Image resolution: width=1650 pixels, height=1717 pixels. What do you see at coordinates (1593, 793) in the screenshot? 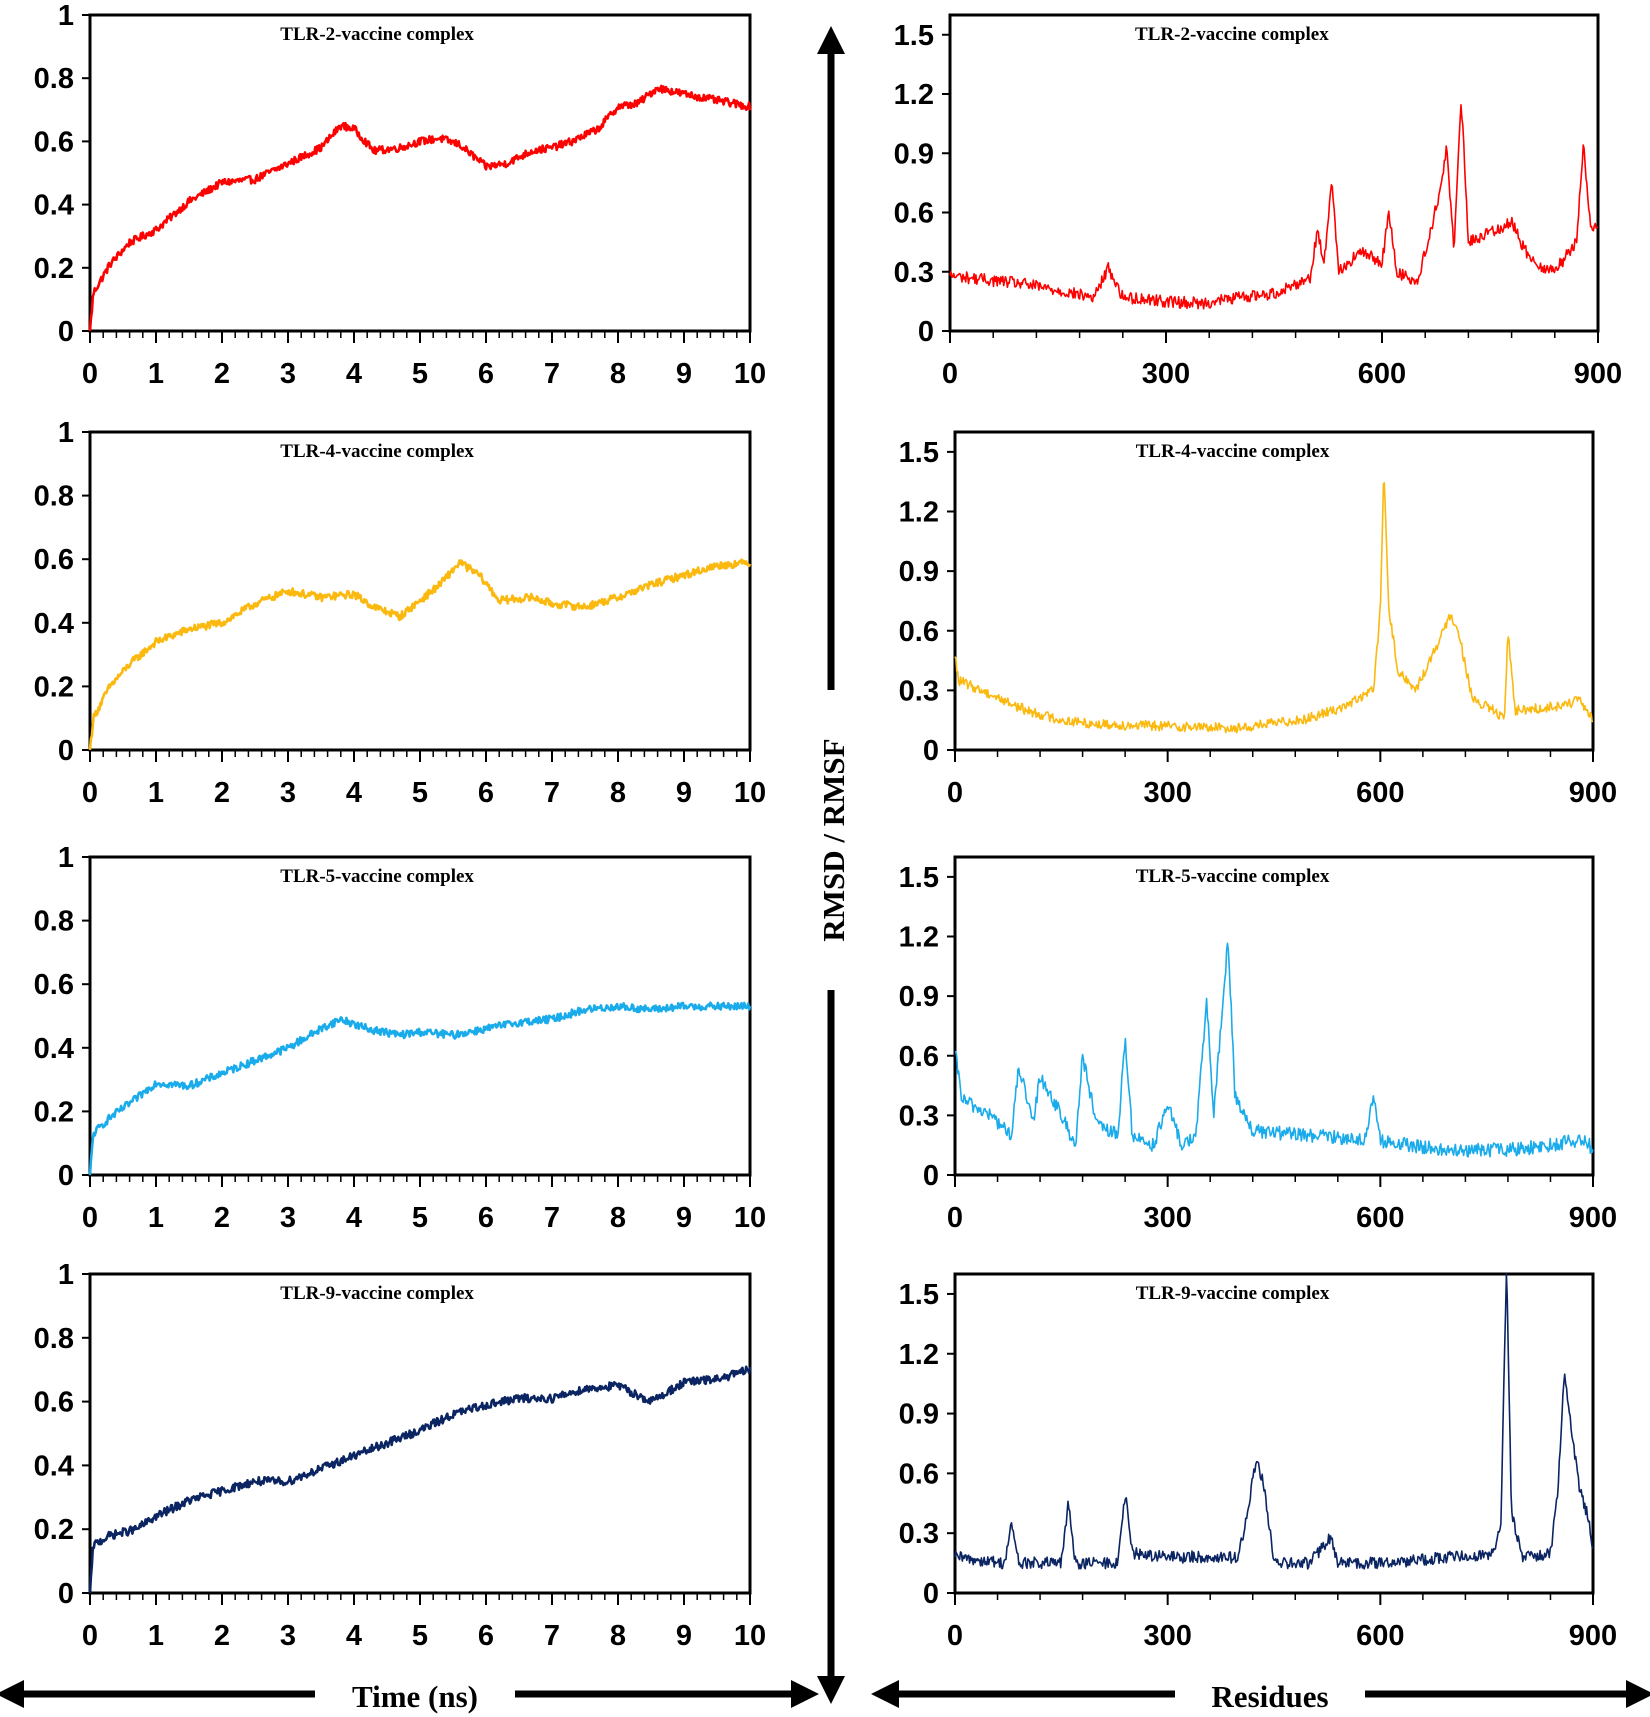
I see `x-tick-label: 900` at bounding box center [1593, 793].